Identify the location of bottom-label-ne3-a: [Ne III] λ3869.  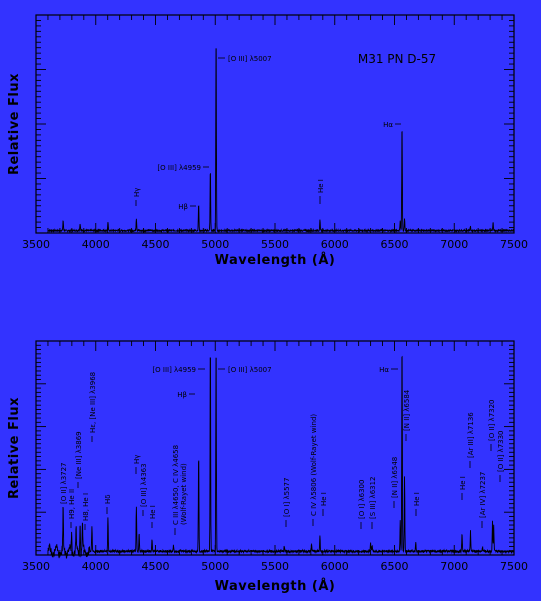
(79, 455).